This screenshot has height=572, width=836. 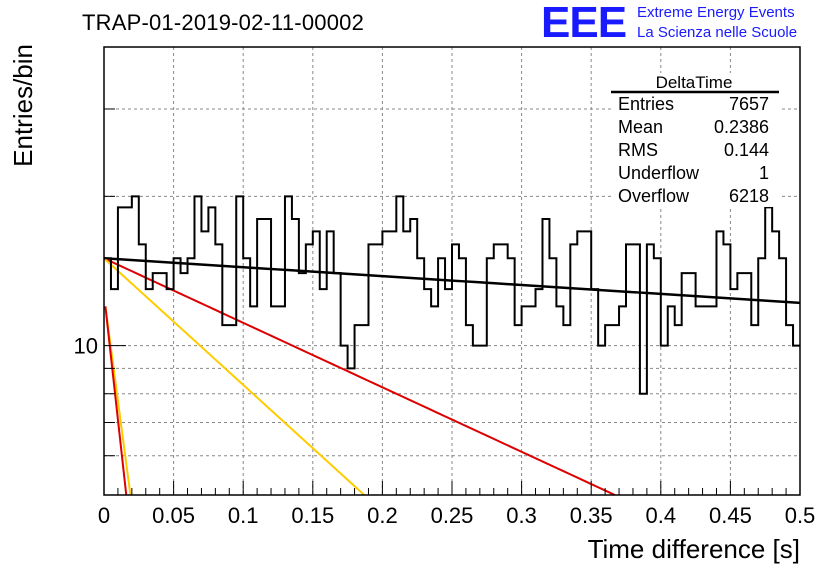 I want to click on page-title: TRAP-01-2019-02-11-00002, so click(x=223, y=22).